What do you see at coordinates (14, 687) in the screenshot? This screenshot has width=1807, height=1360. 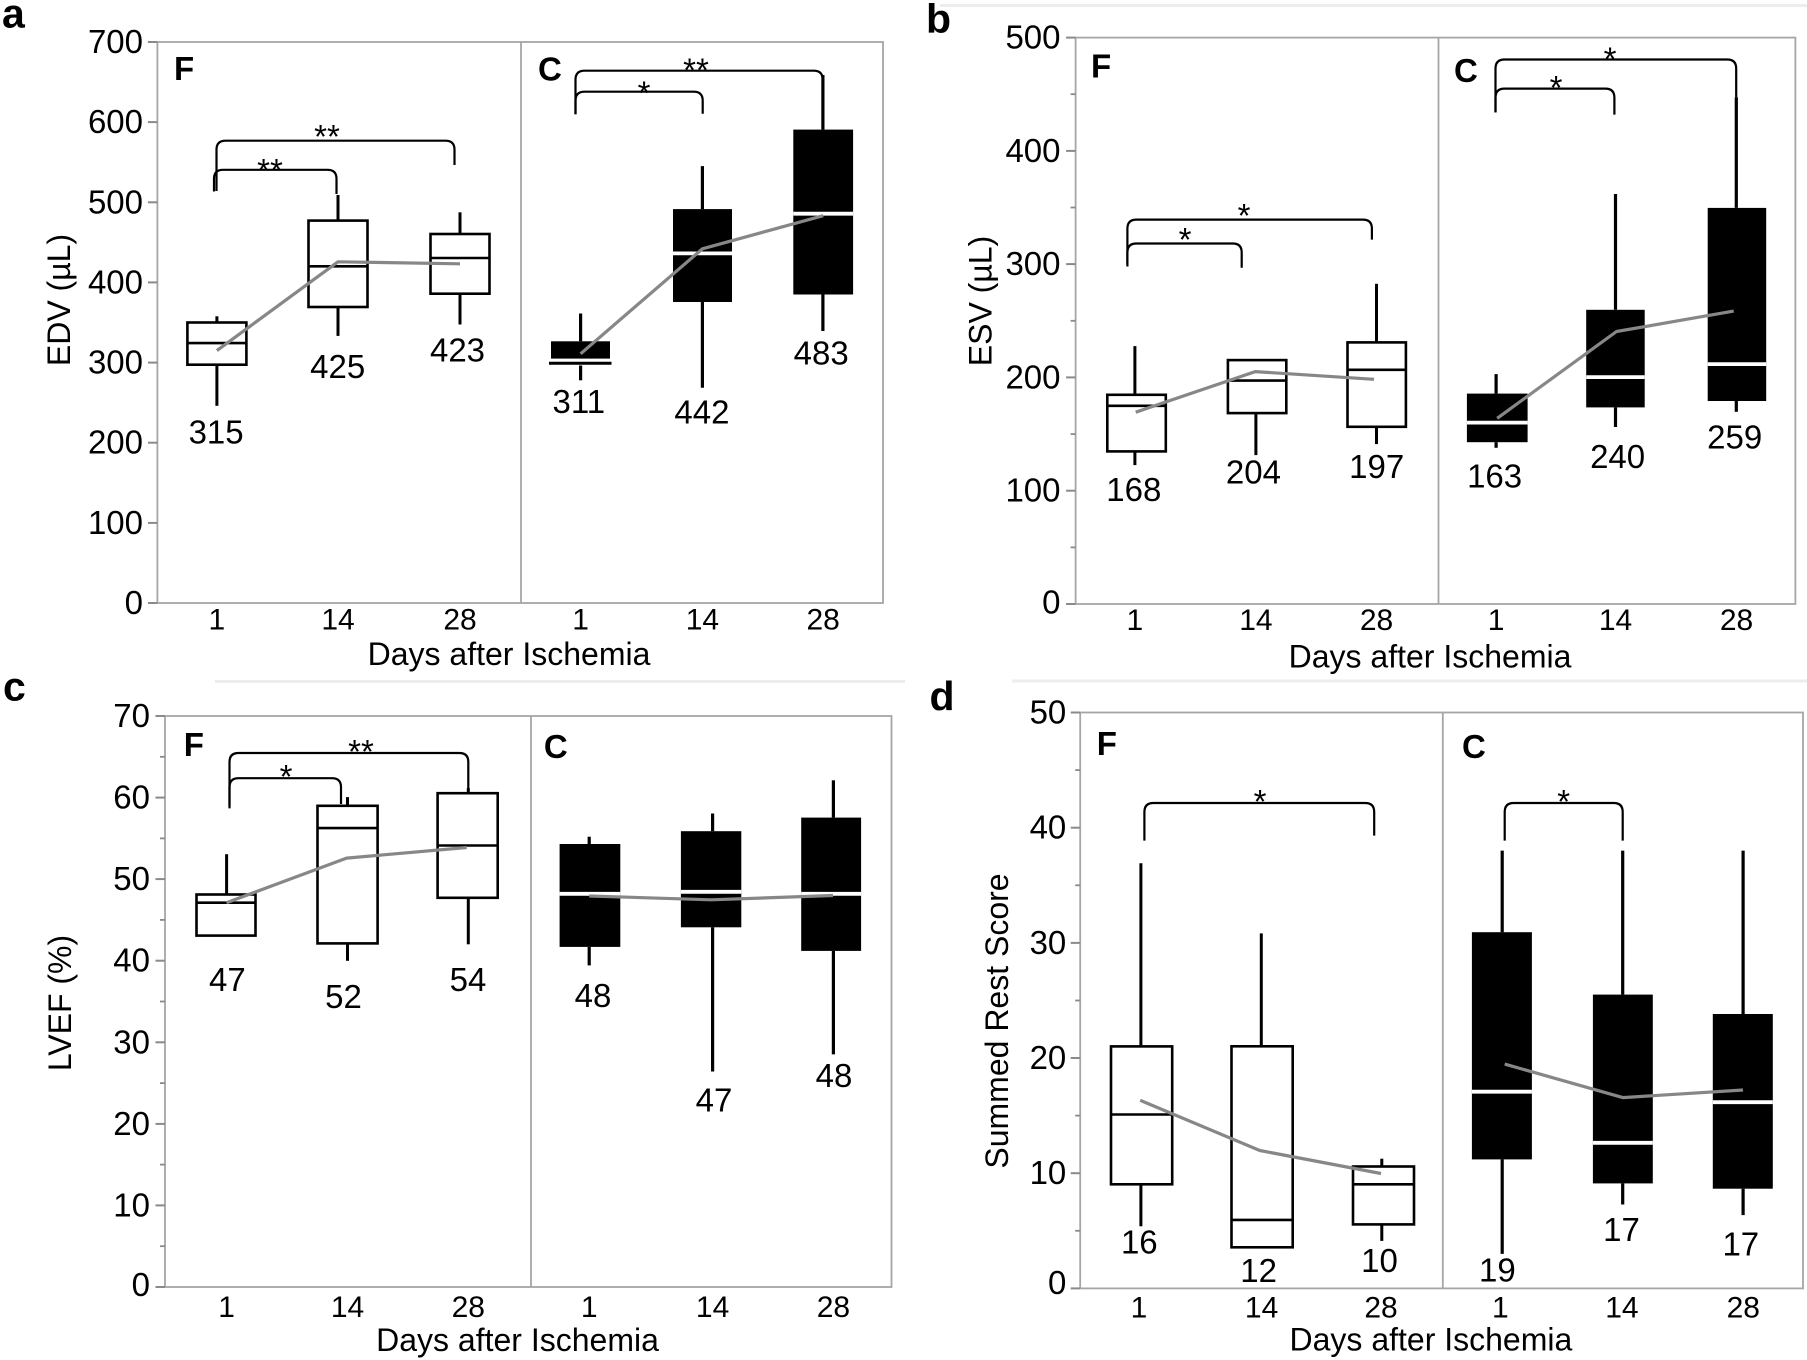 I see `svg-text: c` at bounding box center [14, 687].